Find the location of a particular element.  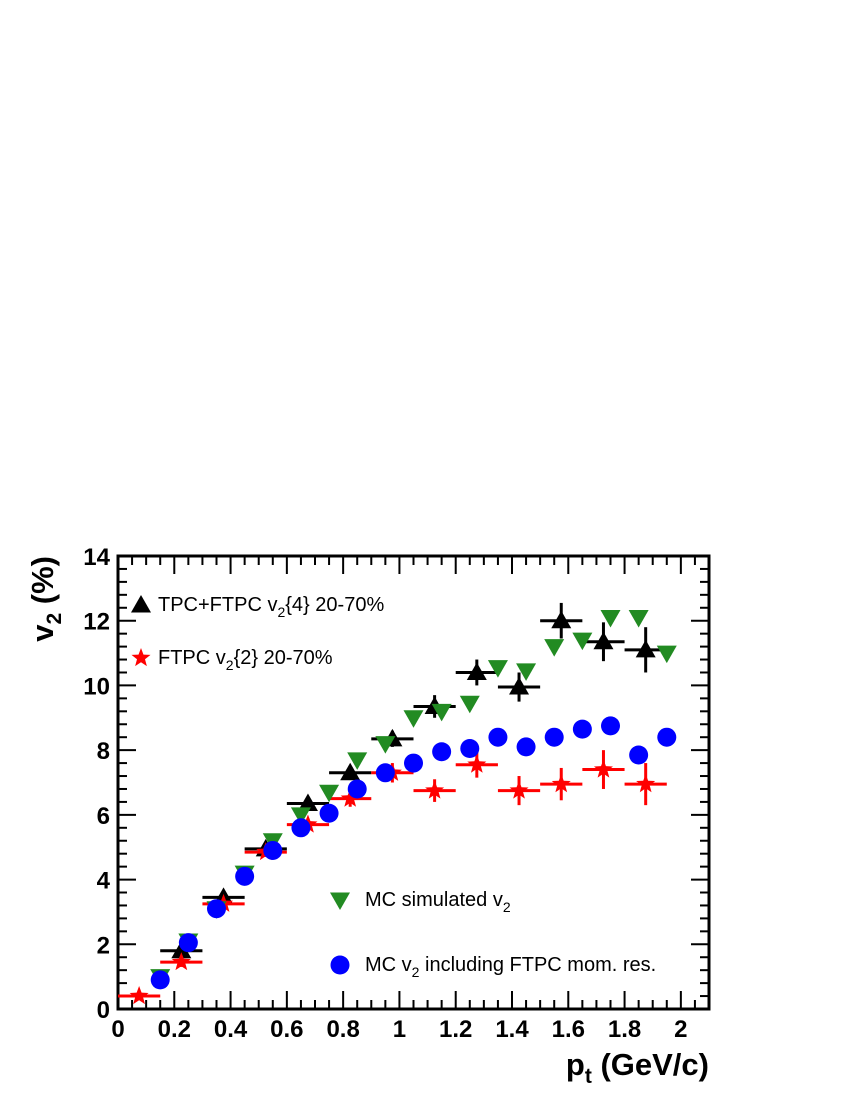

y-tick-label: 6 is located at coordinates (103, 816).